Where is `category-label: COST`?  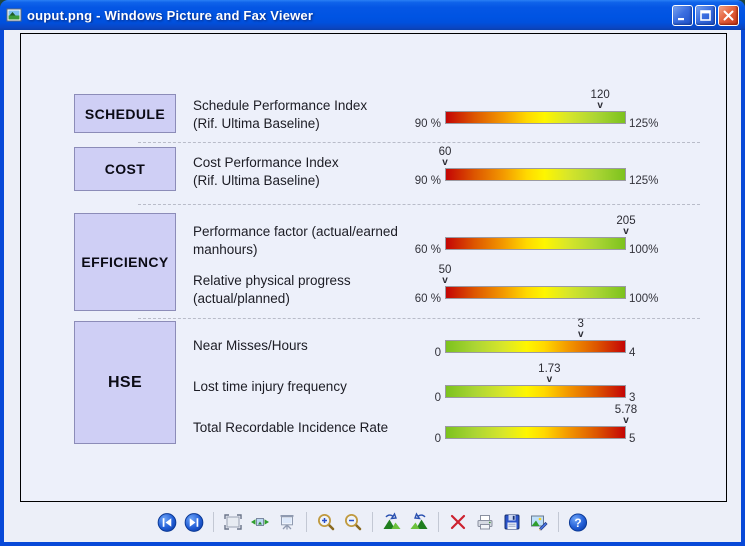 category-label: COST is located at coordinates (125, 169).